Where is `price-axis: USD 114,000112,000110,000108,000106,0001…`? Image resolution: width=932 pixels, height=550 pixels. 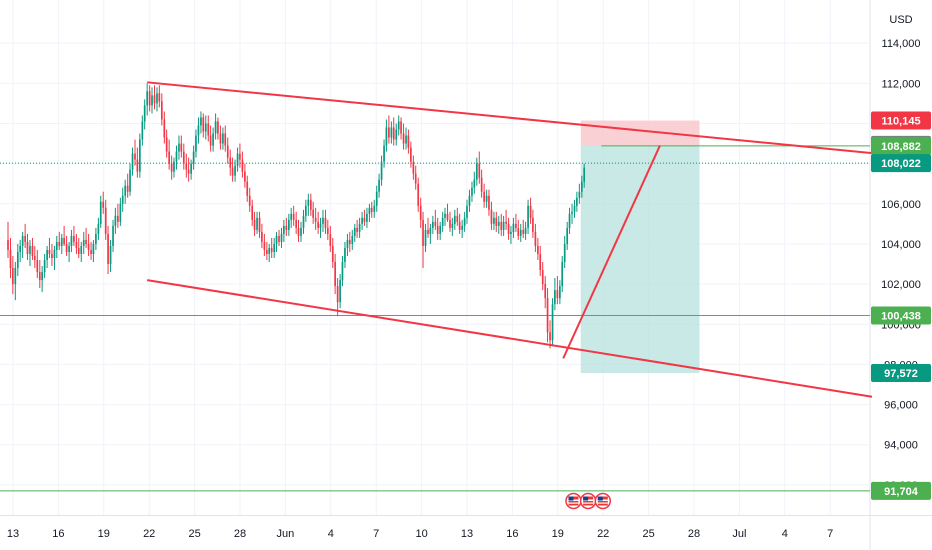 price-axis: USD 114,000112,000110,000108,000106,0001… is located at coordinates (901, 253).